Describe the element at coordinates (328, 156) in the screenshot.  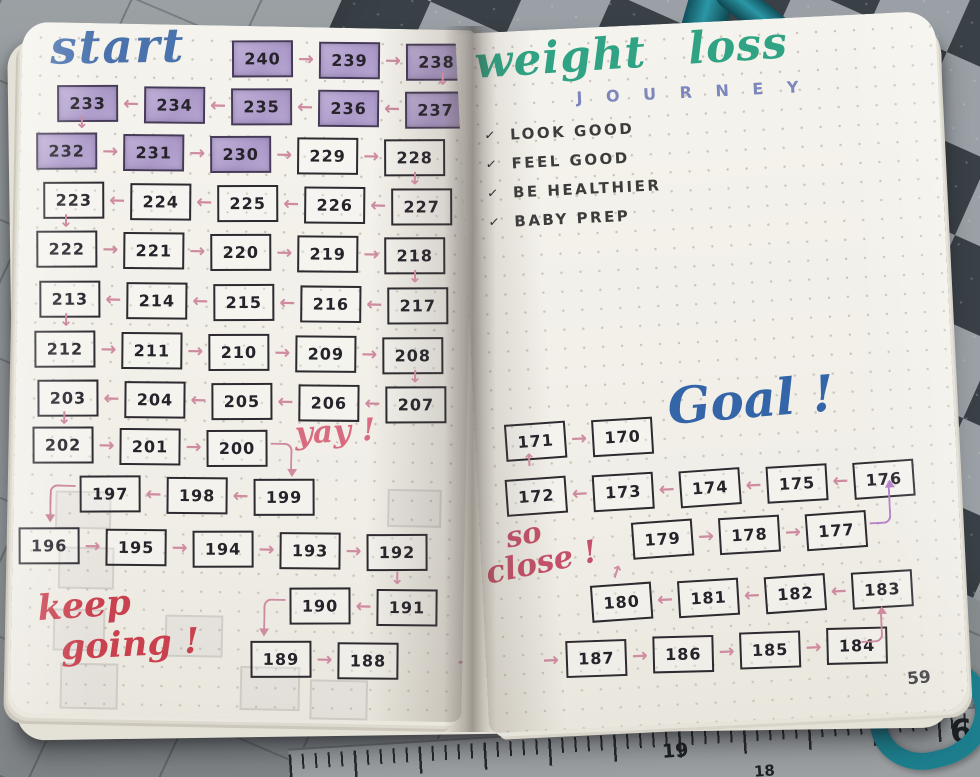
I see `weight-box: 229` at that location.